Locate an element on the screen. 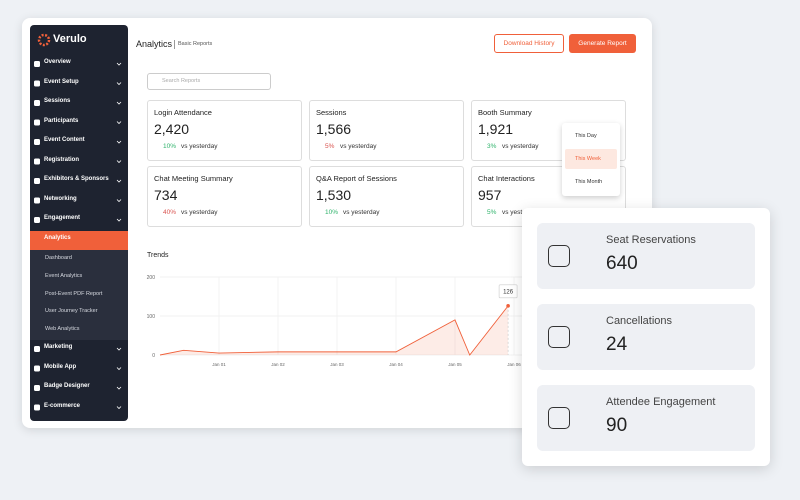 The width and height of the screenshot is (800, 500). menu-item: Event Content is located at coordinates (64, 140).